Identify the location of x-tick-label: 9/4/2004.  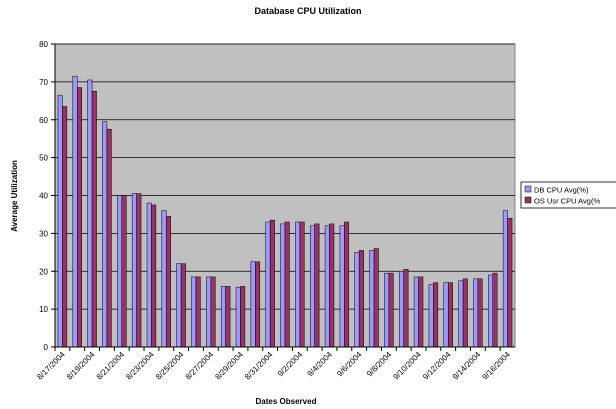
(320, 364).